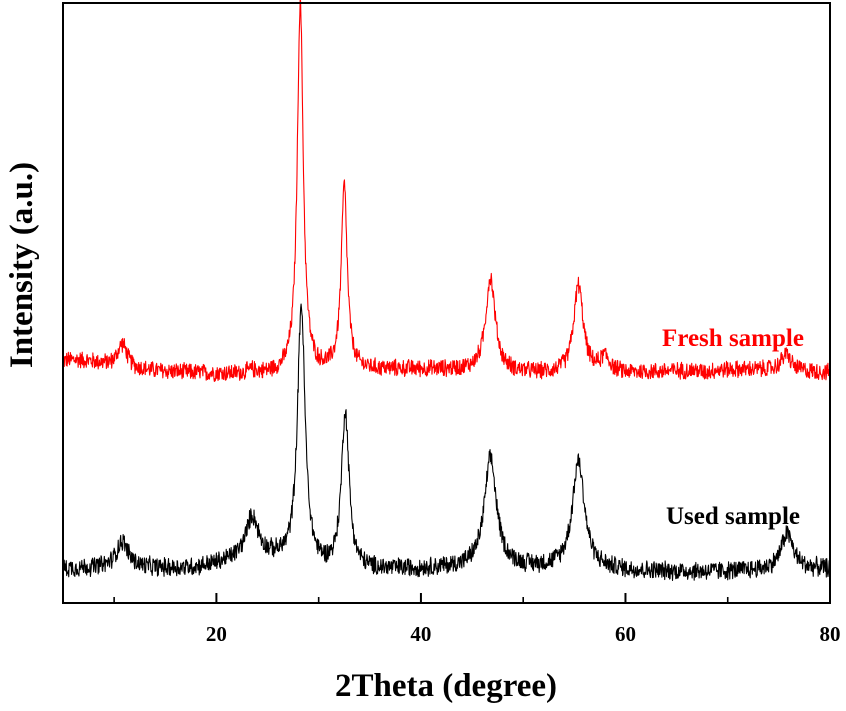 This screenshot has width=846, height=711. I want to click on x-axis-title: 2Theta (degree), so click(446, 686).